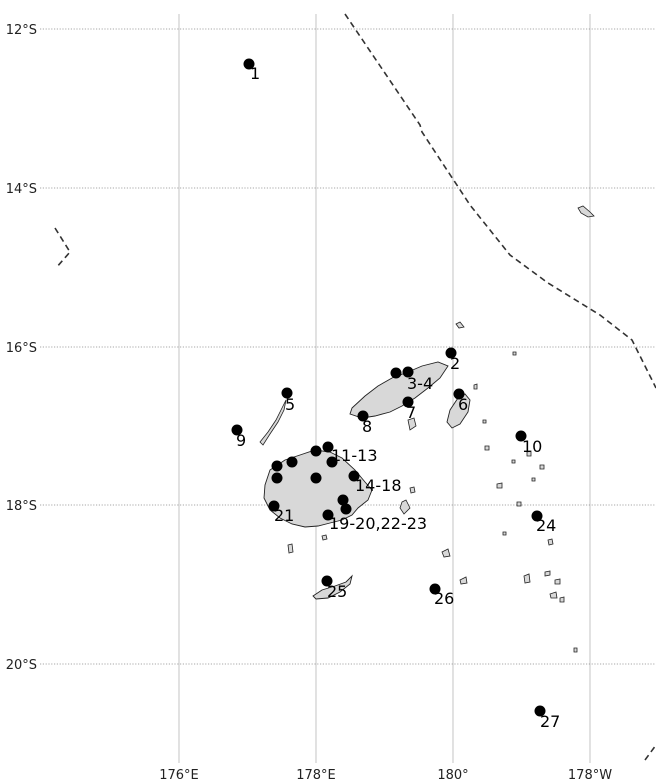  Describe the element at coordinates (290, 404) in the screenshot. I see `site-label: 5` at that location.